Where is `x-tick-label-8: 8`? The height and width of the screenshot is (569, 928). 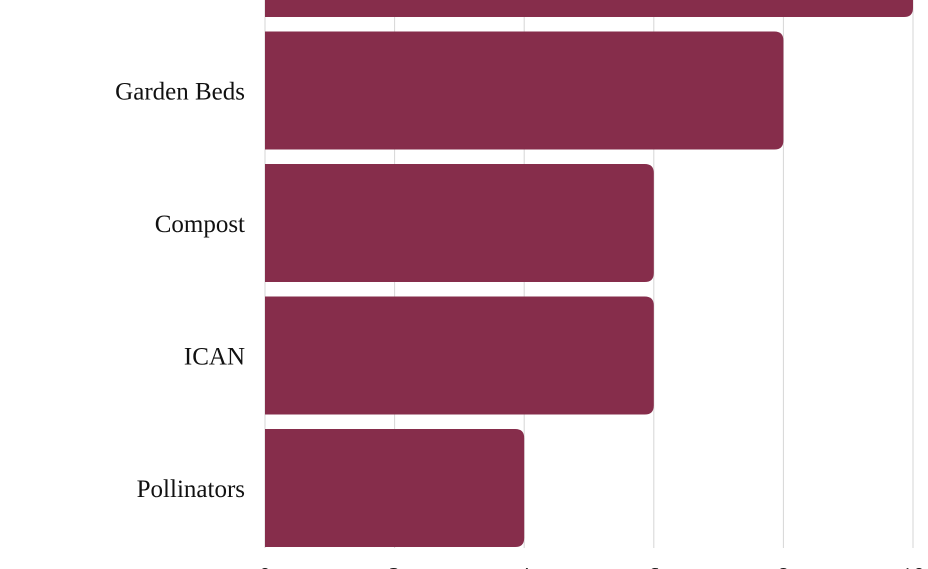 x-tick-label-8: 8 is located at coordinates (783, 566).